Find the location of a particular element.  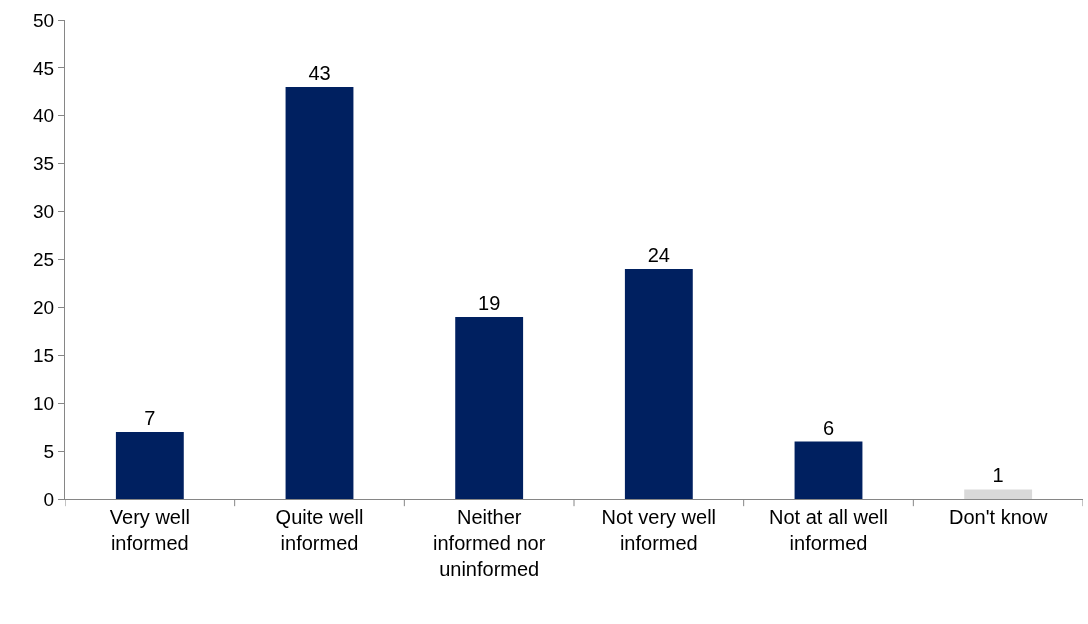

y-tick-label: 50 is located at coordinates (44, 20).